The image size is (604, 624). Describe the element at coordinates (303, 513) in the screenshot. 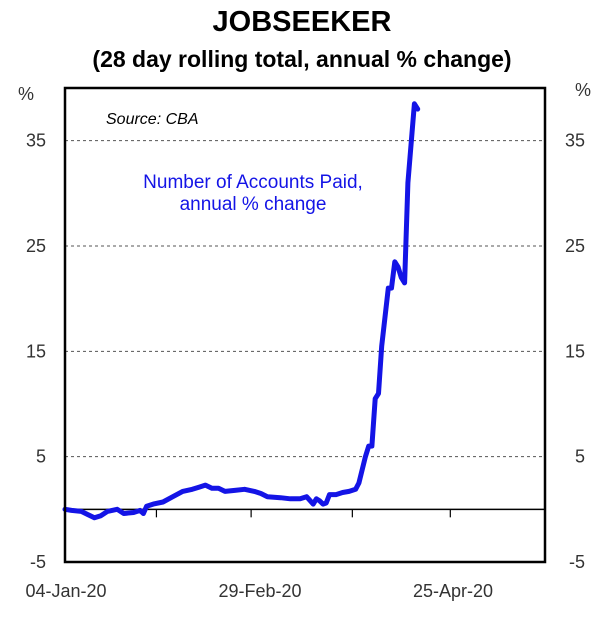

I see `x-tick-marks` at that location.